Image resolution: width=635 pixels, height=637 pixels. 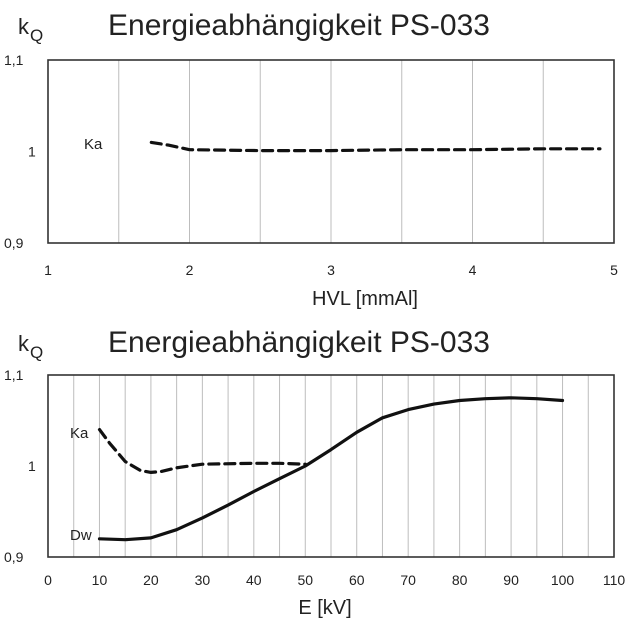 What do you see at coordinates (81, 535) in the screenshot?
I see `series-label-dw: Dw` at bounding box center [81, 535].